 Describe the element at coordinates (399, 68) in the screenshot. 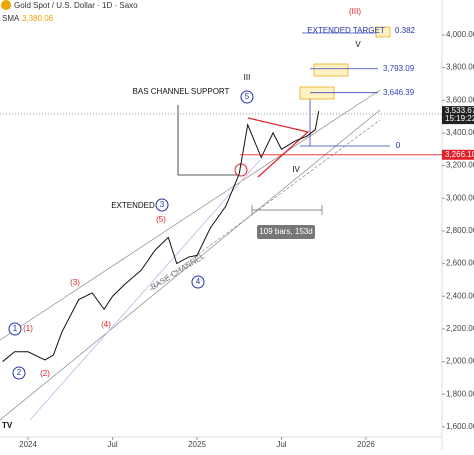

I see `target-label: 3,793.09` at that location.